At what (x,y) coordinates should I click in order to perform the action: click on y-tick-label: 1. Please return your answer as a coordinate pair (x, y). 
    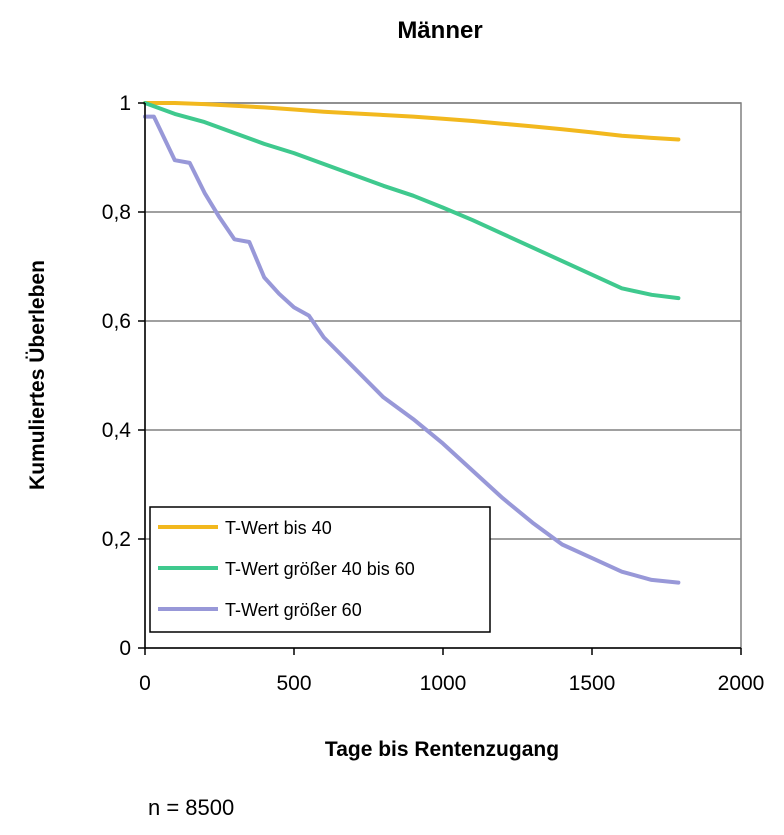
    Looking at the image, I should click on (125, 103).